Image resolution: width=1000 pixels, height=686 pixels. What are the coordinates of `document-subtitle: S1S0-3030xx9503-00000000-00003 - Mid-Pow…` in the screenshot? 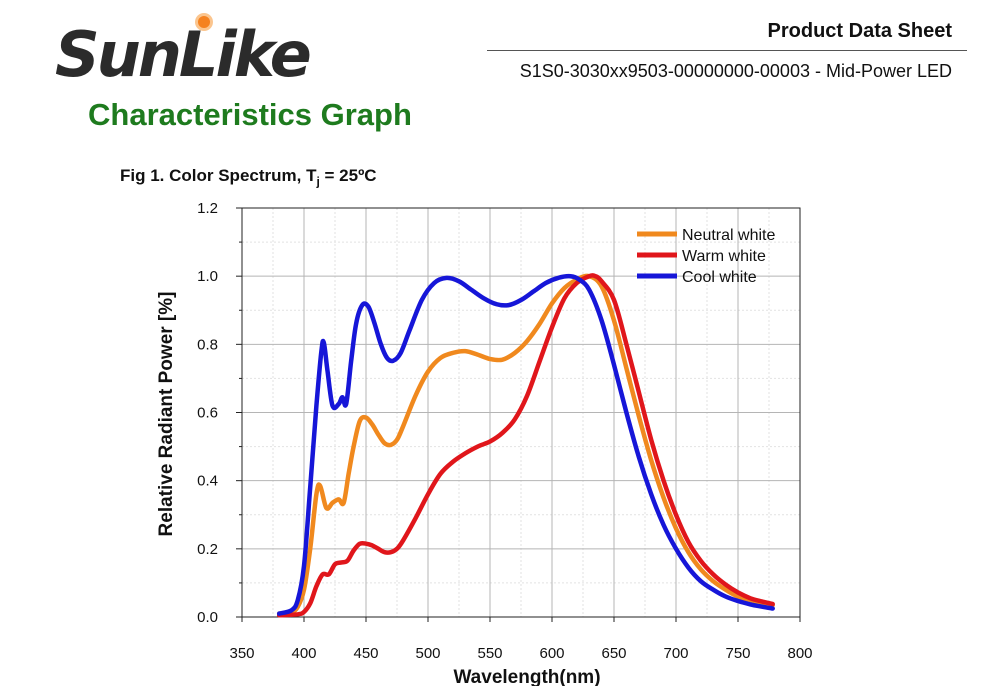 It's located at (735, 71).